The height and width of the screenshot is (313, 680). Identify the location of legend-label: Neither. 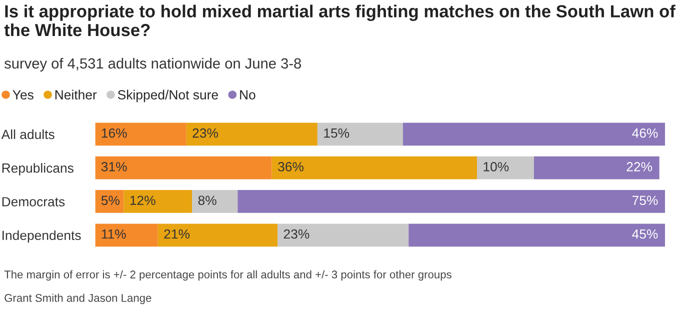
(76, 95).